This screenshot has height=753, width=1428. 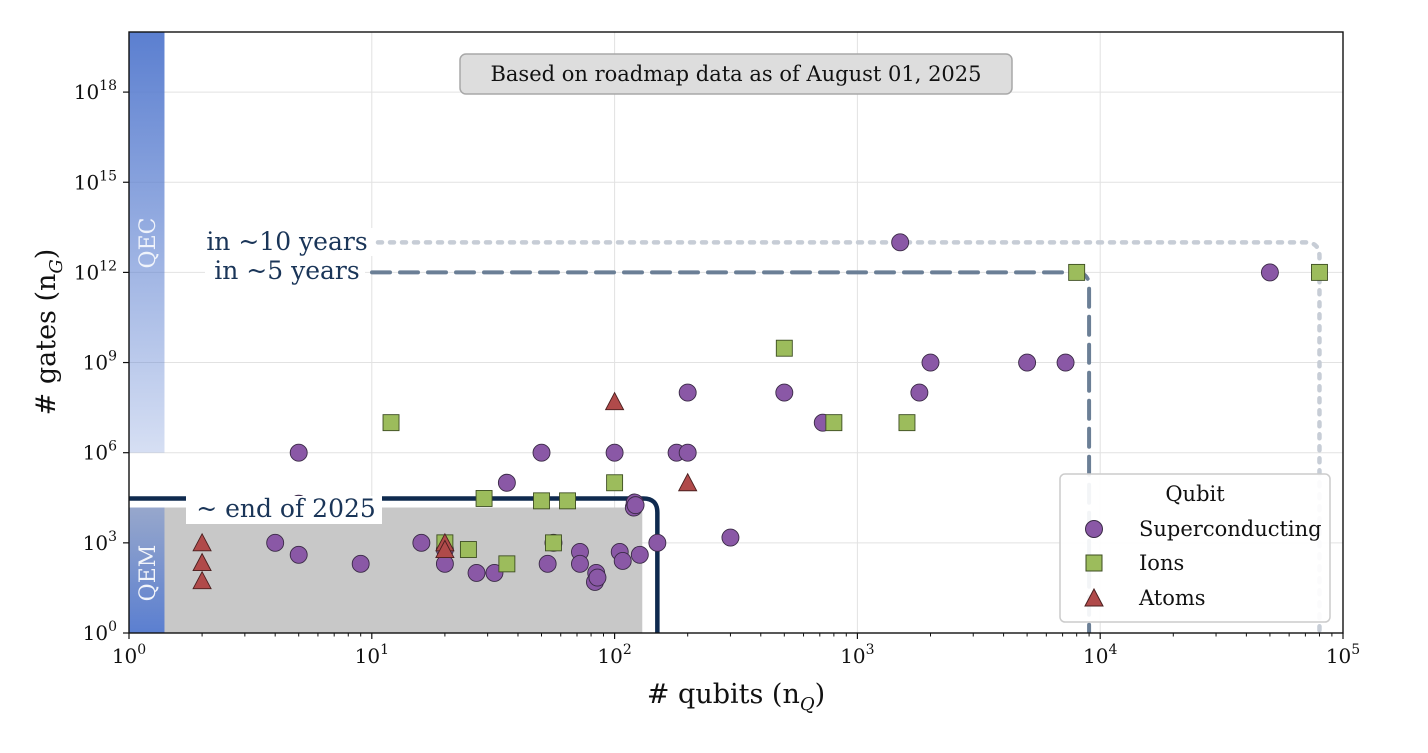 I want to click on y-tick-label: 10¹⁵, so click(x=95, y=181).